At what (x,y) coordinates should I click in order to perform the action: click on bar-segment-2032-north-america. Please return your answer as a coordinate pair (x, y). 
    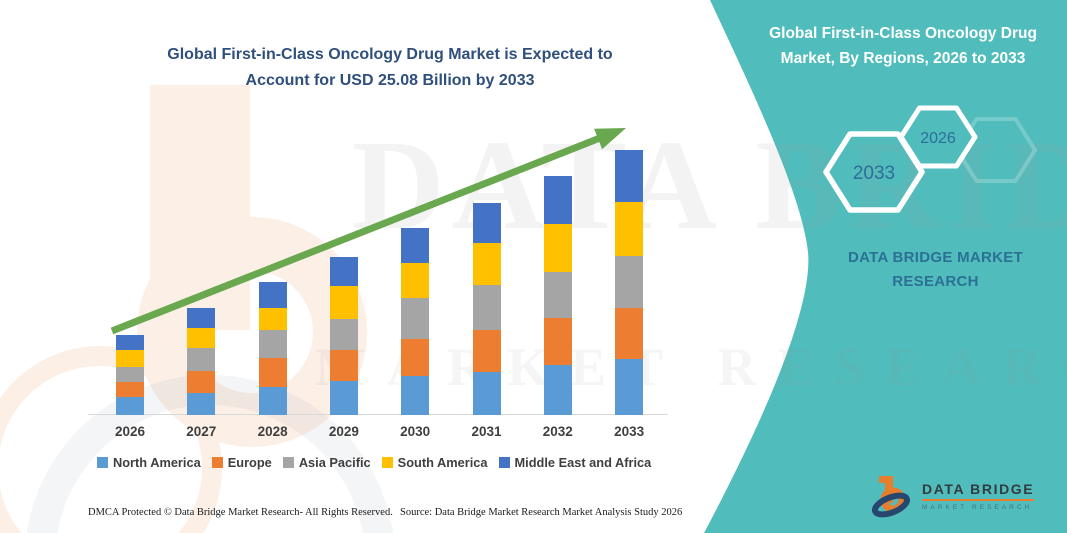
    Looking at the image, I should click on (557, 390).